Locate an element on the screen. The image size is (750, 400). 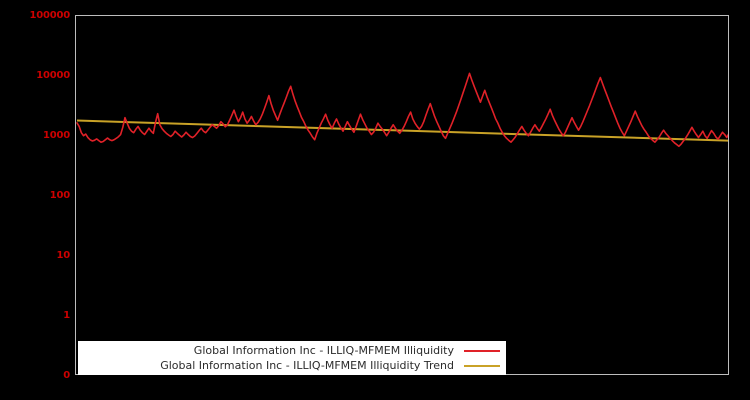
y-tick-label: 10 is located at coordinates (63, 255).